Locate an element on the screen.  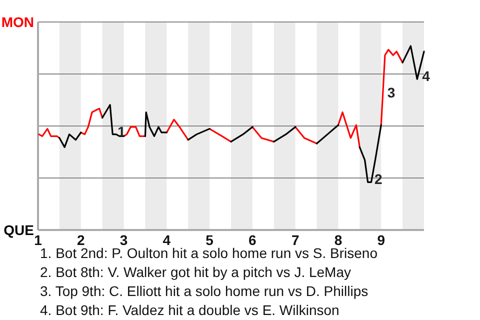
annotation: 3 is located at coordinates (391, 92).